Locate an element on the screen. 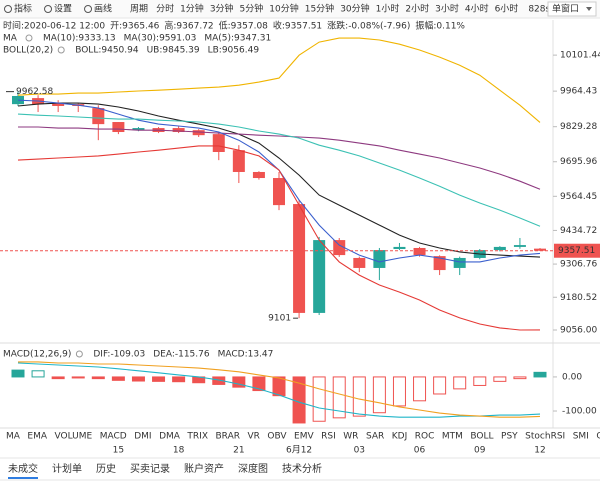 This screenshot has height=490, width=600. indicator-tab: TRIX is located at coordinates (197, 437).